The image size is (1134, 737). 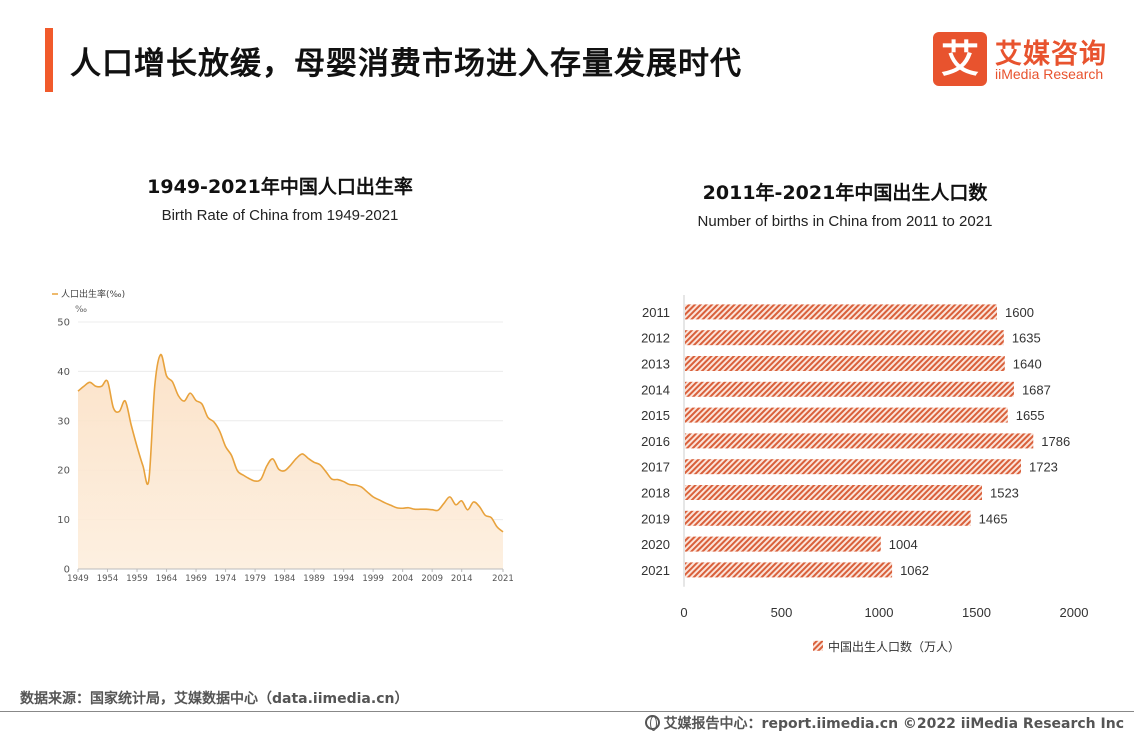 I want to click on birth-rate-chart-title: 1949-2021年中国人口出生率, so click(x=280, y=187).